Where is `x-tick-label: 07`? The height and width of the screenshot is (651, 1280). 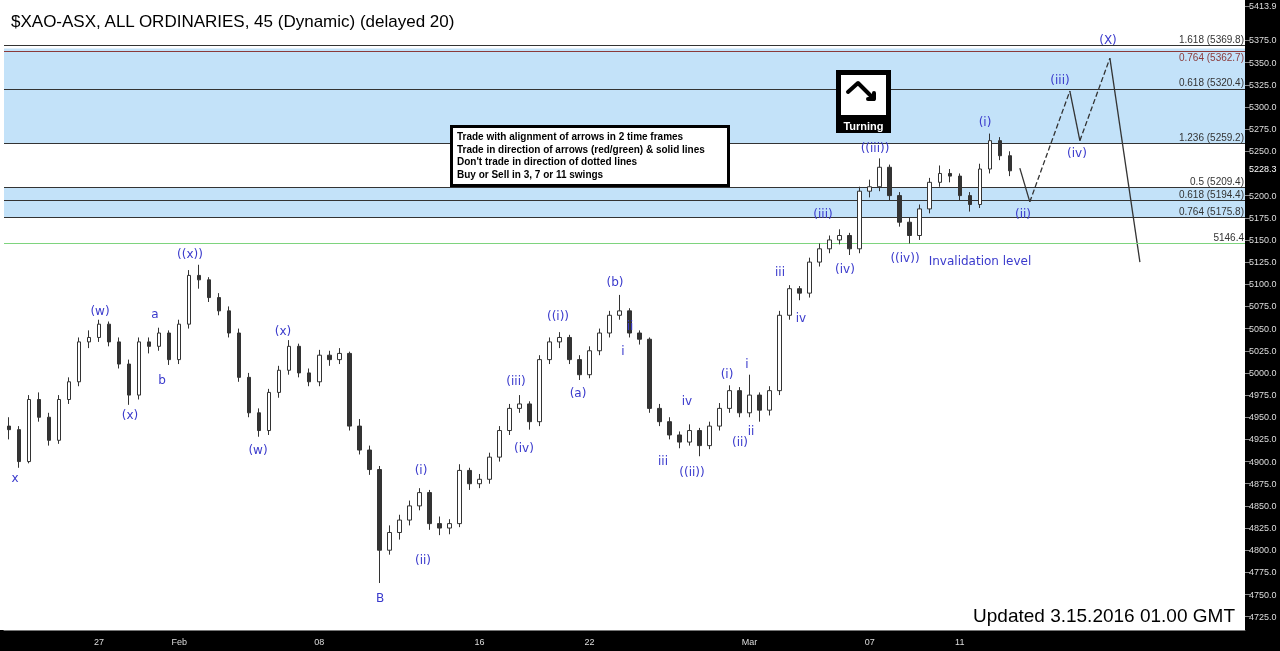 x-tick-label: 07 is located at coordinates (869, 641).